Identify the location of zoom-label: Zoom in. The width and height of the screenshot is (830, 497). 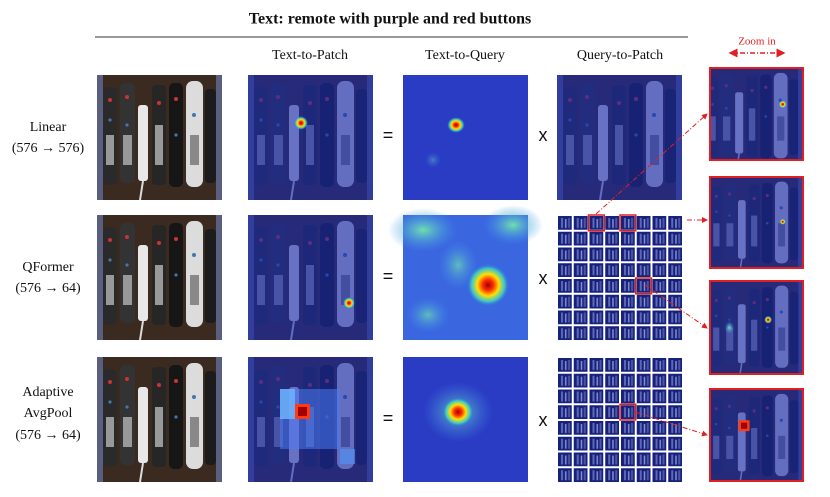
(757, 42).